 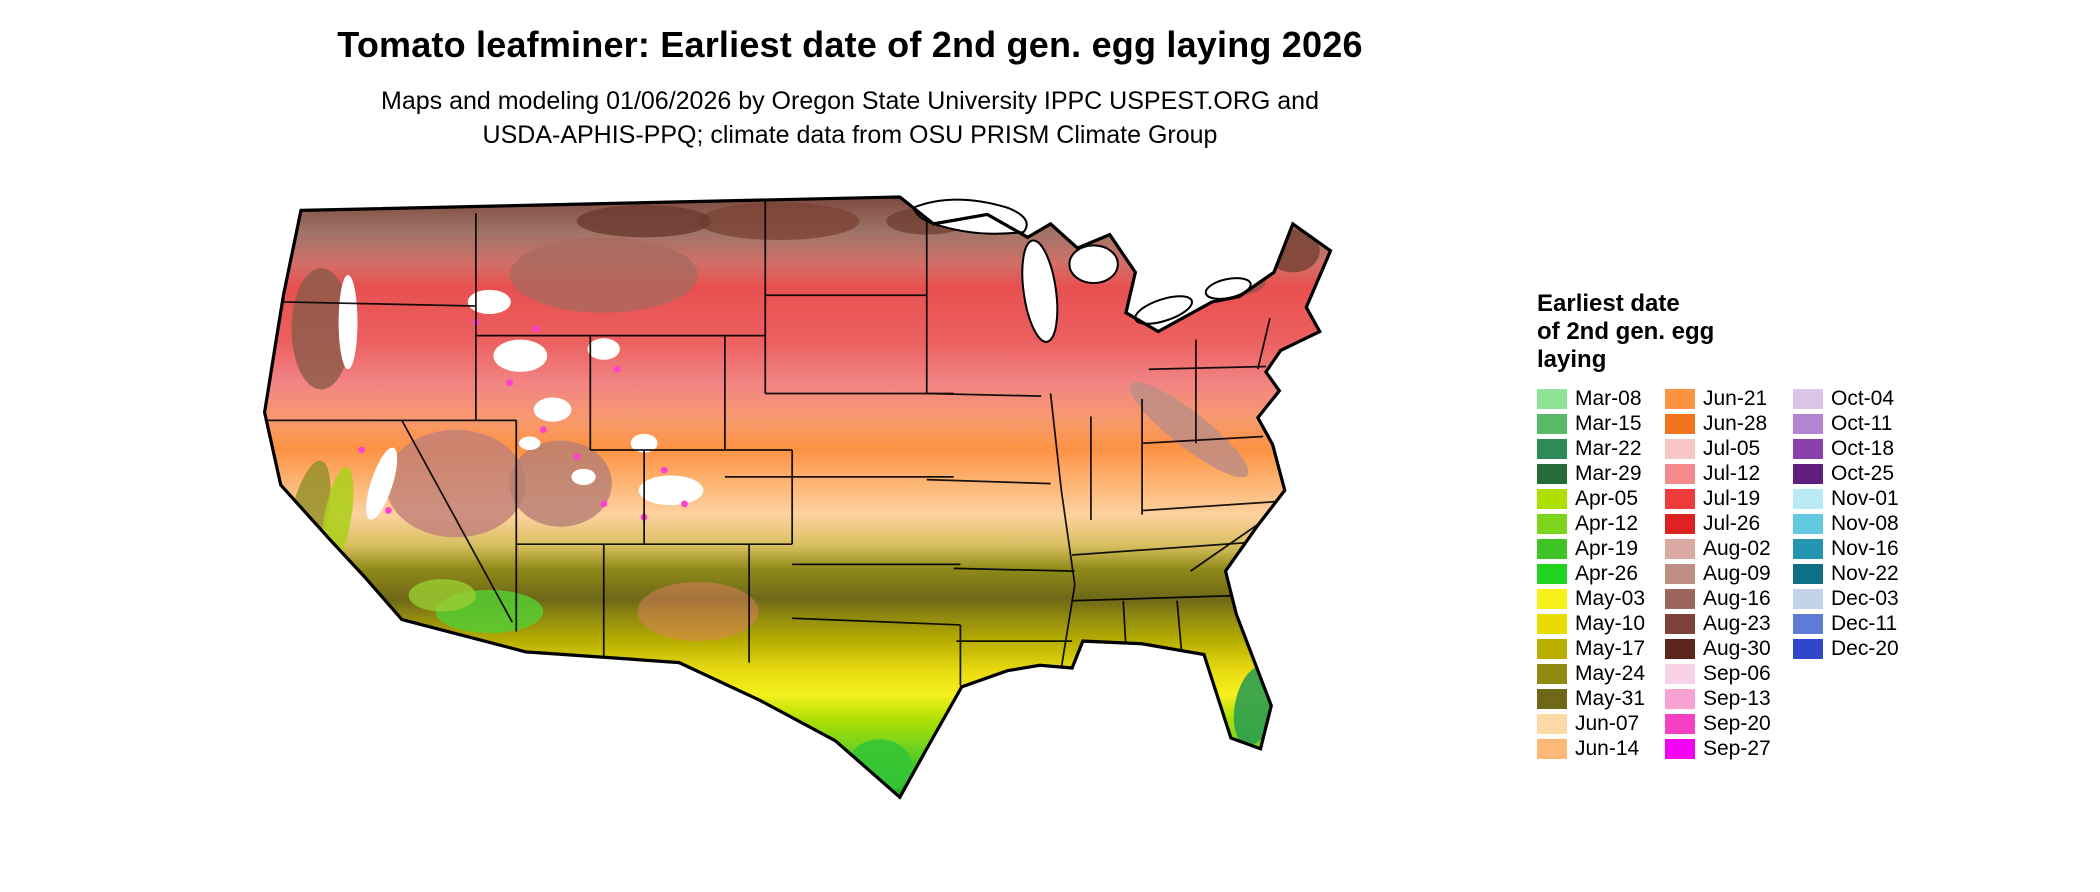 What do you see at coordinates (1865, 523) in the screenshot?
I see `legend-label: Nov-08` at bounding box center [1865, 523].